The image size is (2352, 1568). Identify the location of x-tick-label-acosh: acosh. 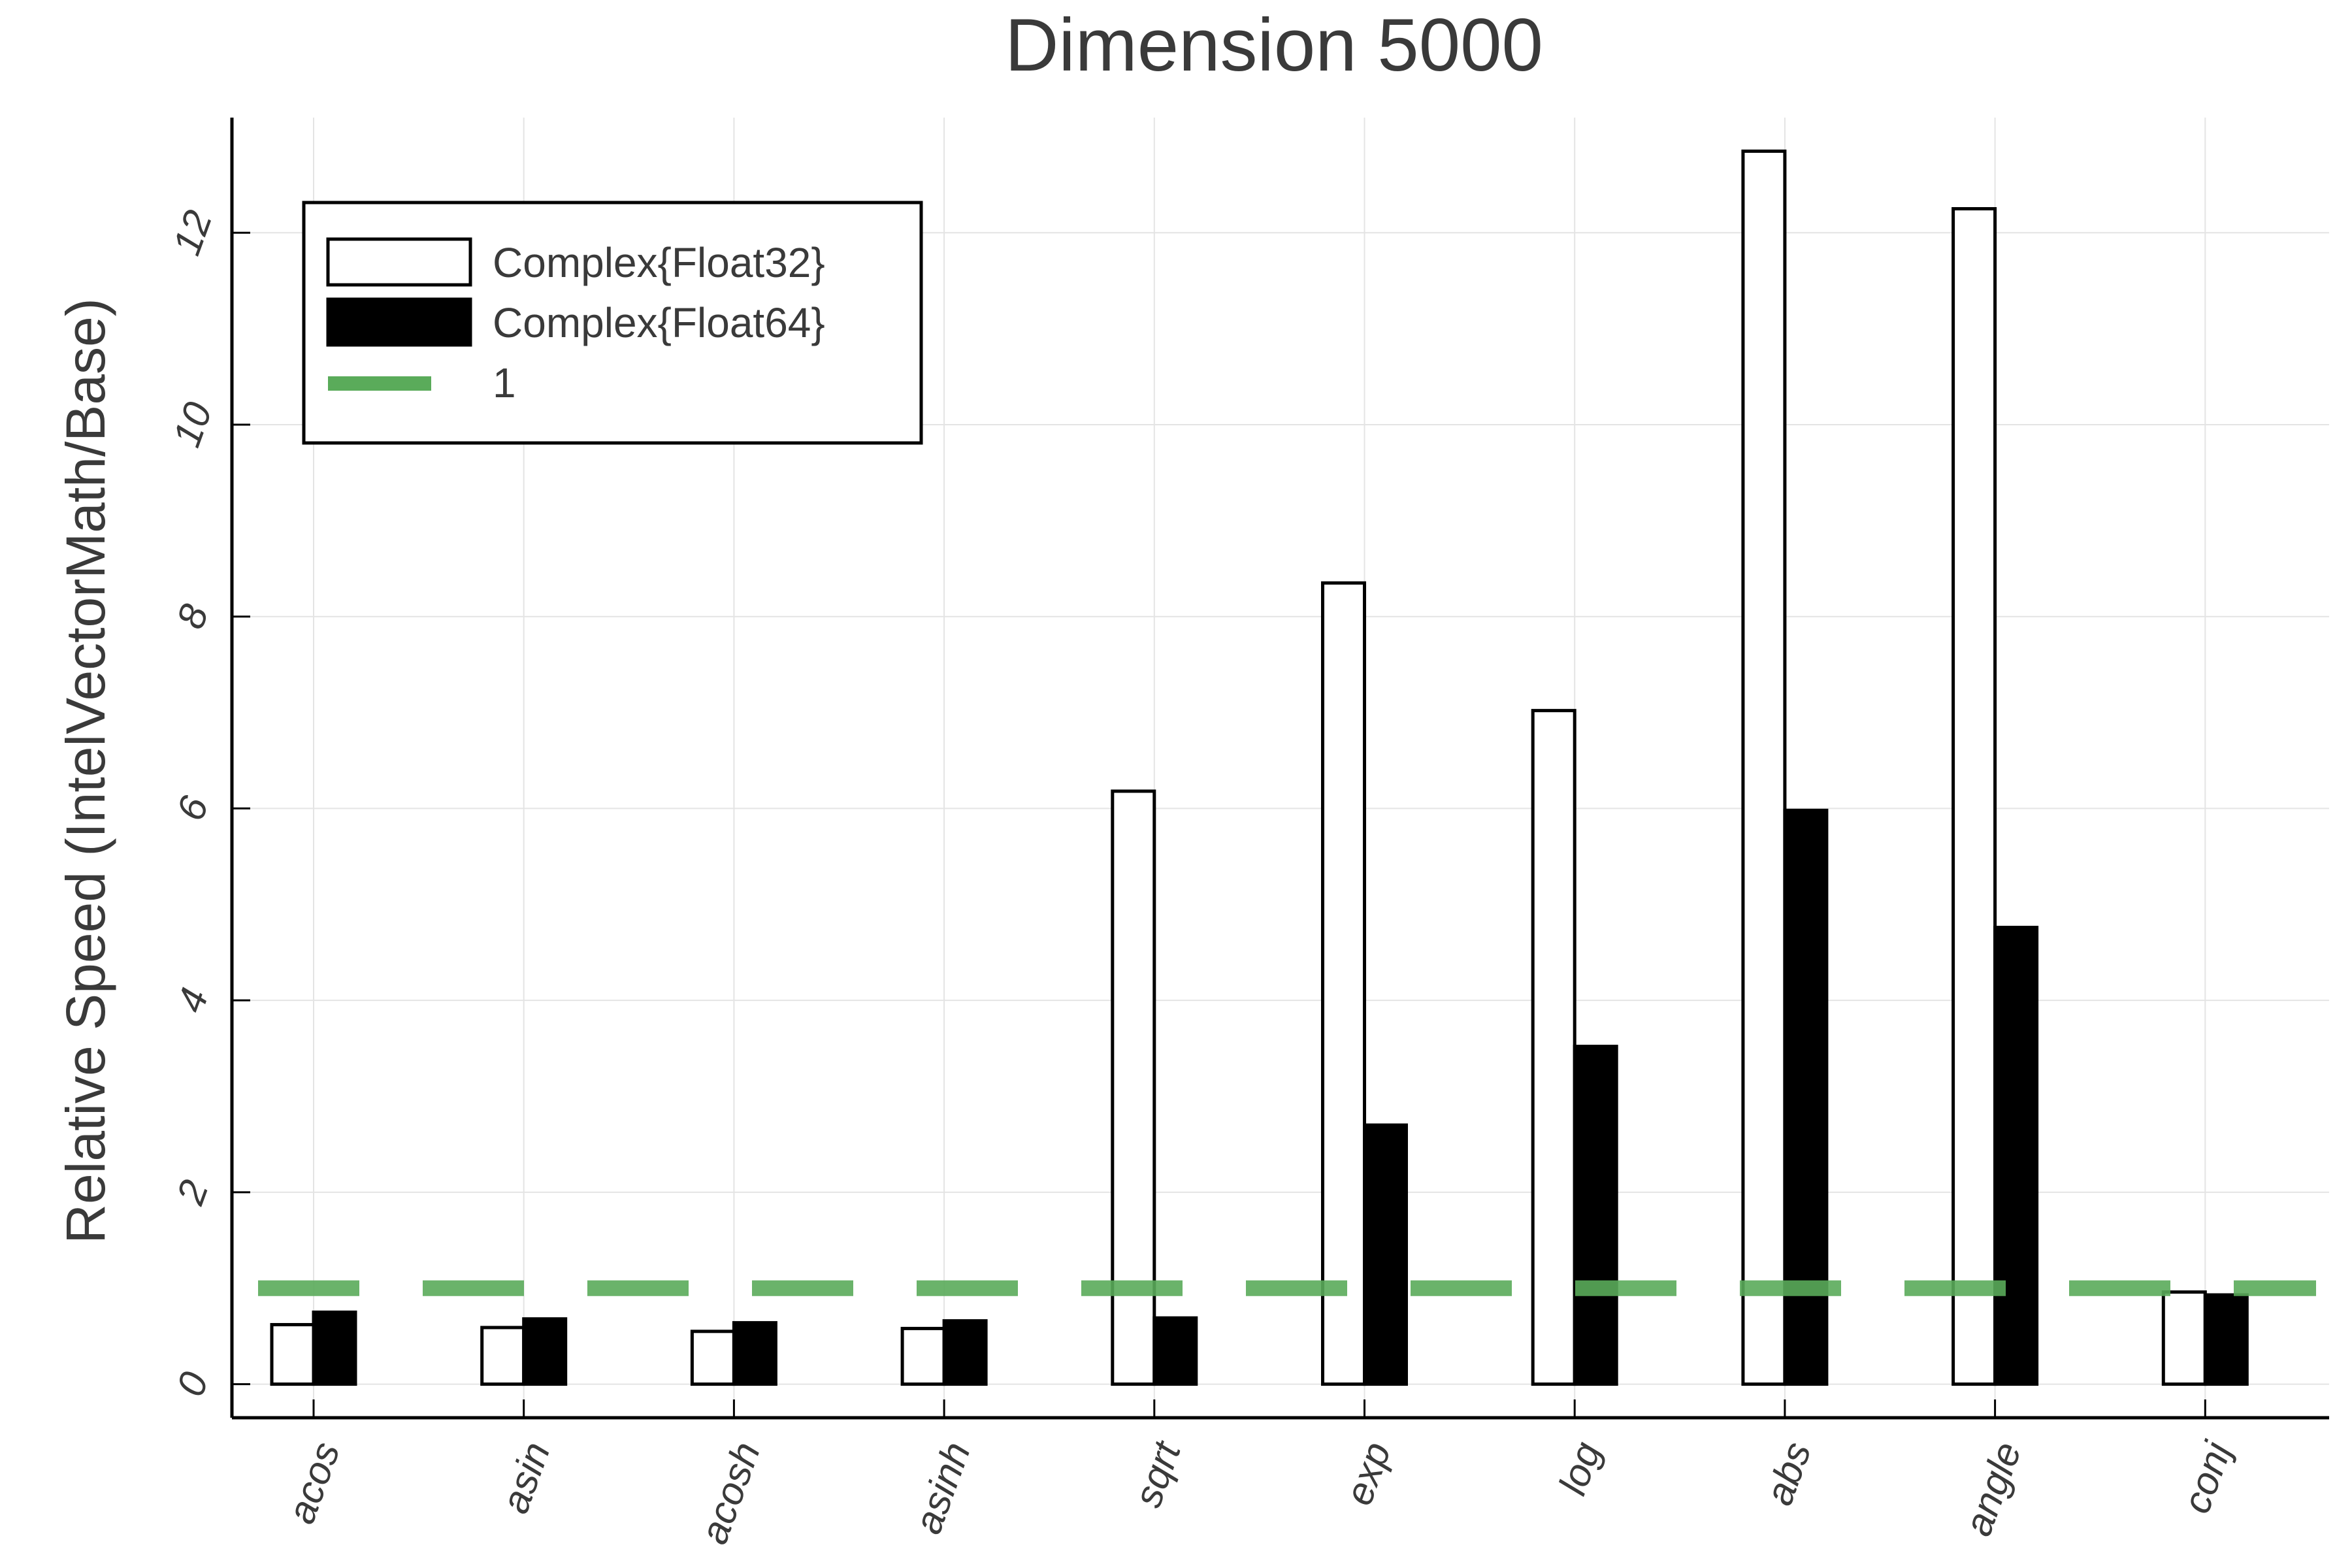
(730, 1492).